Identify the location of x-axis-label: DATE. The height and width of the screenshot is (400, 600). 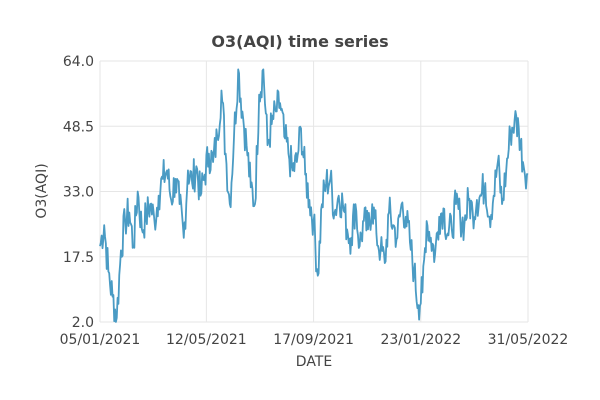
(314, 362).